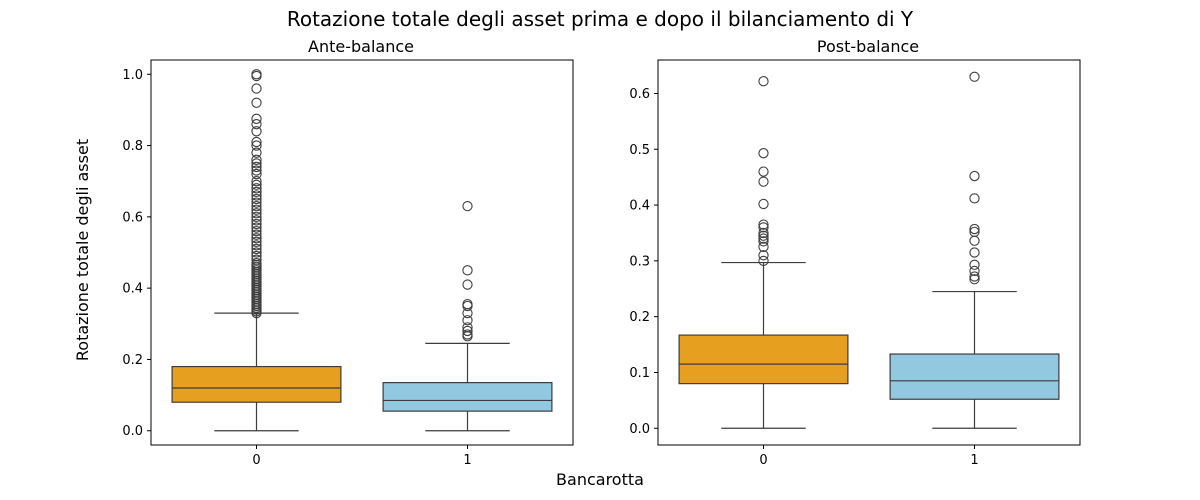 The height and width of the screenshot is (500, 1200). Describe the element at coordinates (132, 146) in the screenshot. I see `y-tick-label: 0.8` at that location.